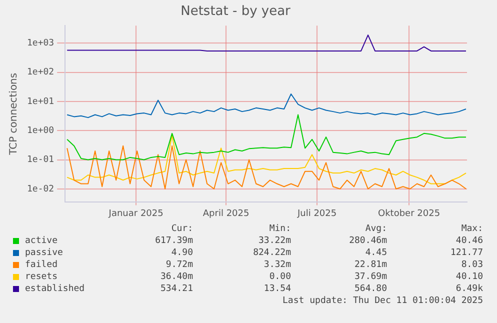  I want to click on text: Cur:, so click(182, 229).